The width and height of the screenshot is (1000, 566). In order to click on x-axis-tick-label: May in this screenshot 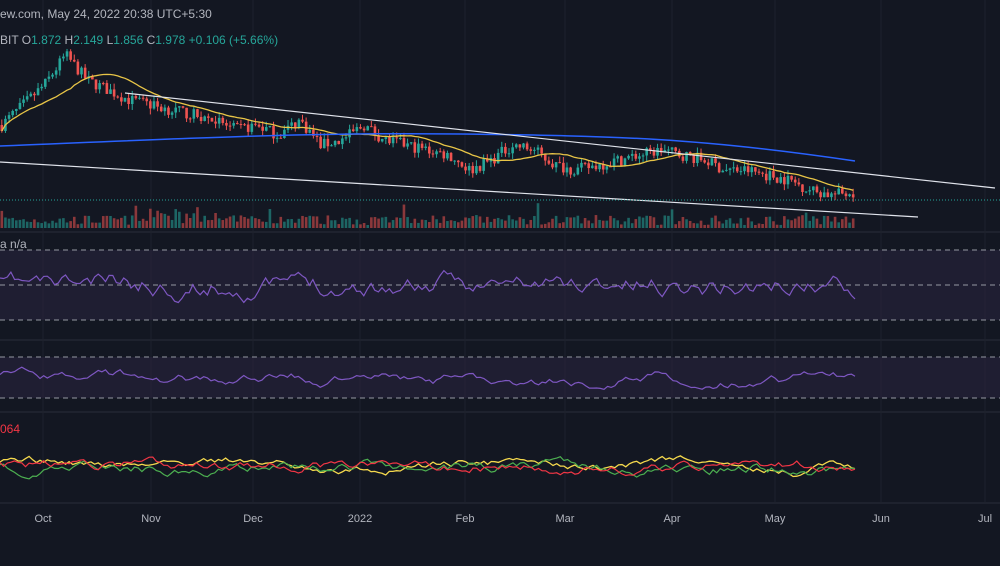, I will do `click(775, 519)`.